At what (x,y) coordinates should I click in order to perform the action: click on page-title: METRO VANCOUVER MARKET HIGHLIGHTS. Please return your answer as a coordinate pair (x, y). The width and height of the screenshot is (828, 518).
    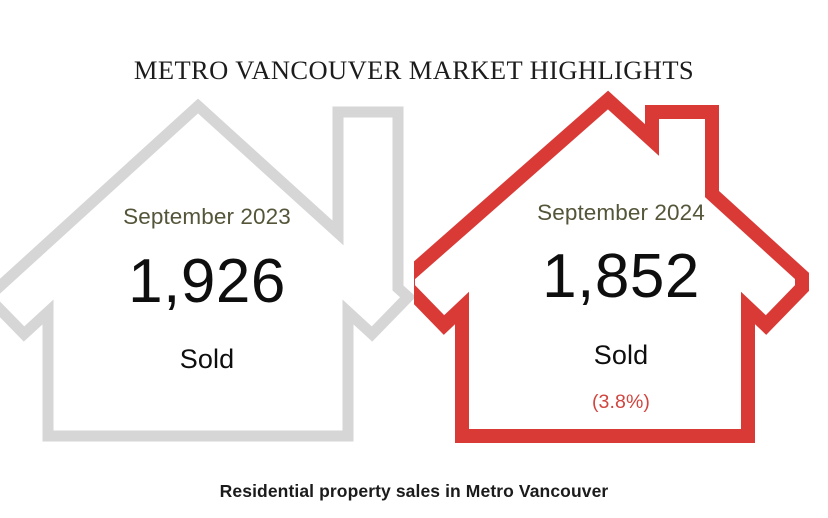
    Looking at the image, I should click on (414, 70).